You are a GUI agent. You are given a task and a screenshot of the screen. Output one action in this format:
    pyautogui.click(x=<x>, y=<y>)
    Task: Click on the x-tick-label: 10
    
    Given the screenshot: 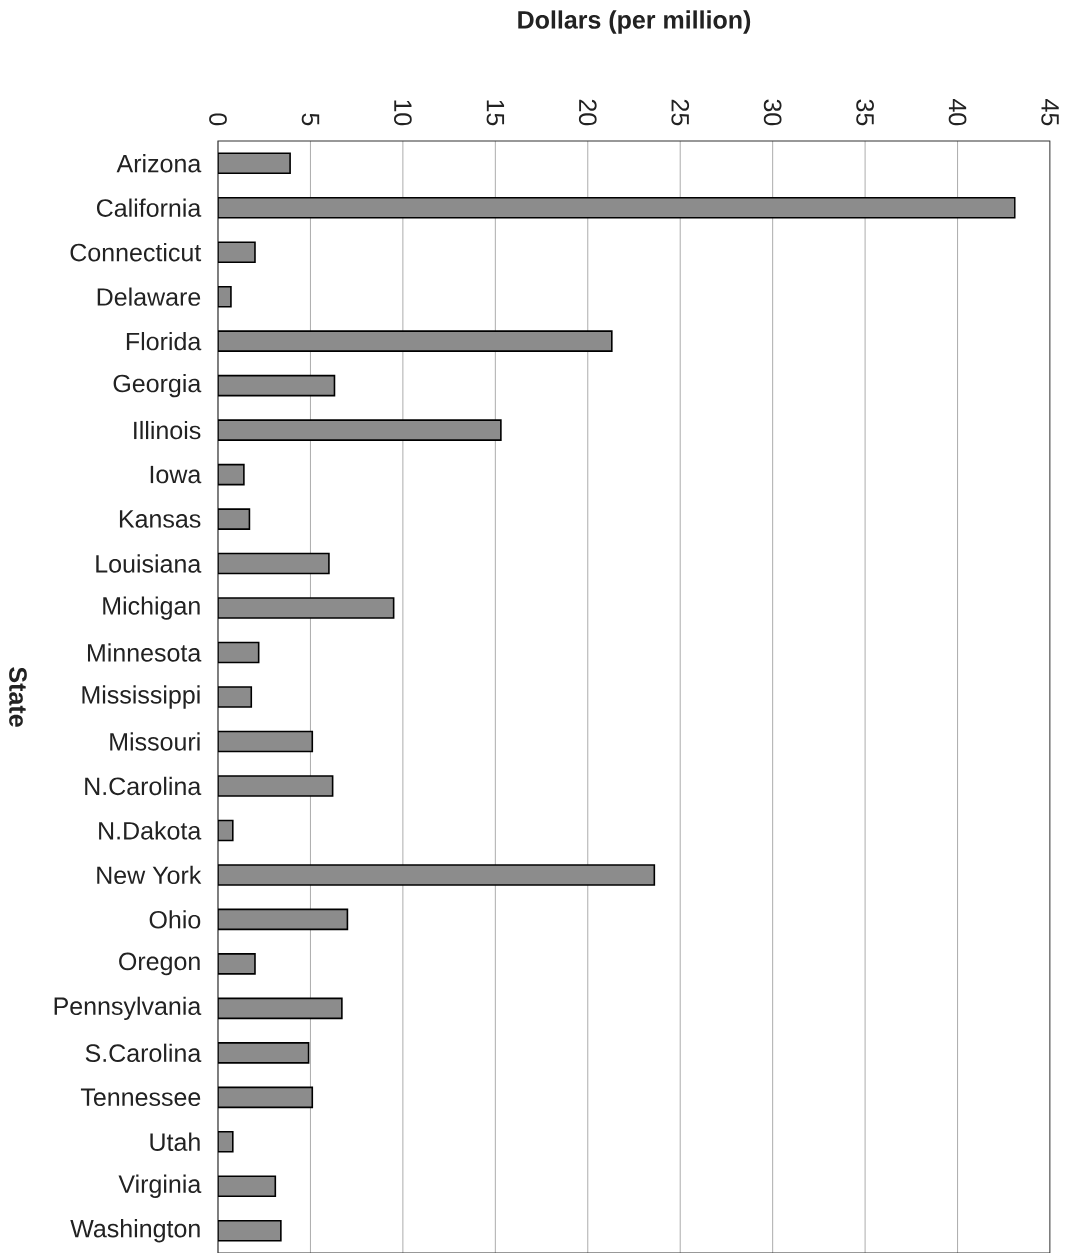 What is the action you would take?
    pyautogui.click(x=403, y=113)
    